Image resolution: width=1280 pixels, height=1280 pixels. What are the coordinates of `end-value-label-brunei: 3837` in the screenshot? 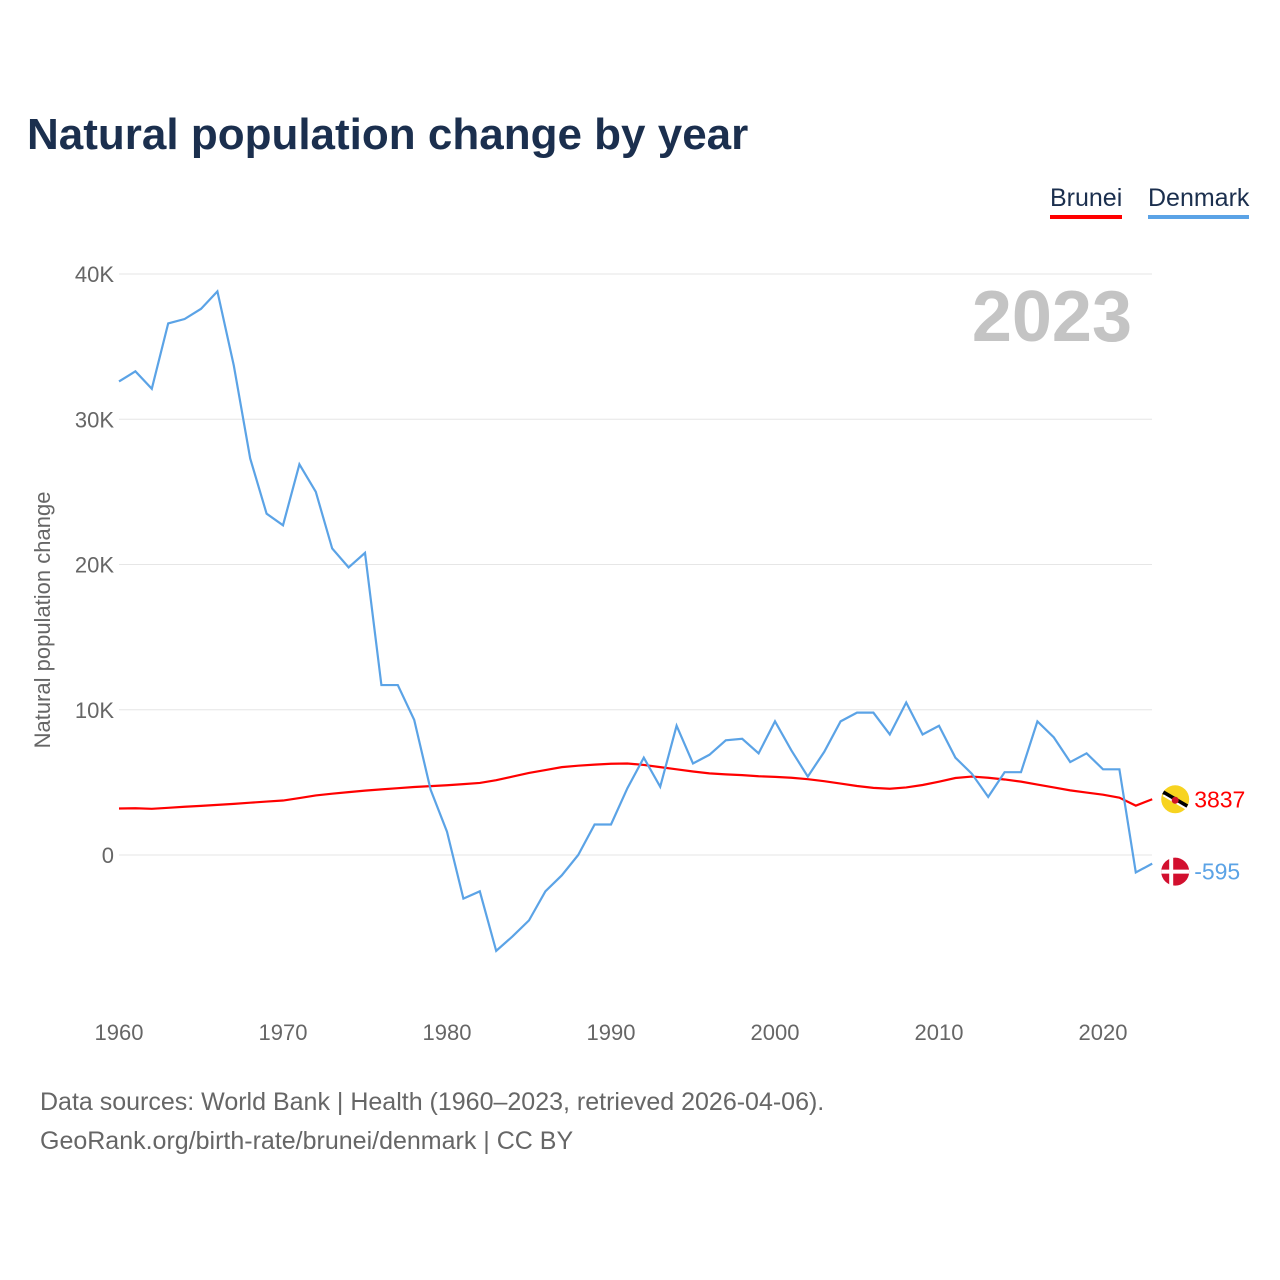 It's located at (1219, 799).